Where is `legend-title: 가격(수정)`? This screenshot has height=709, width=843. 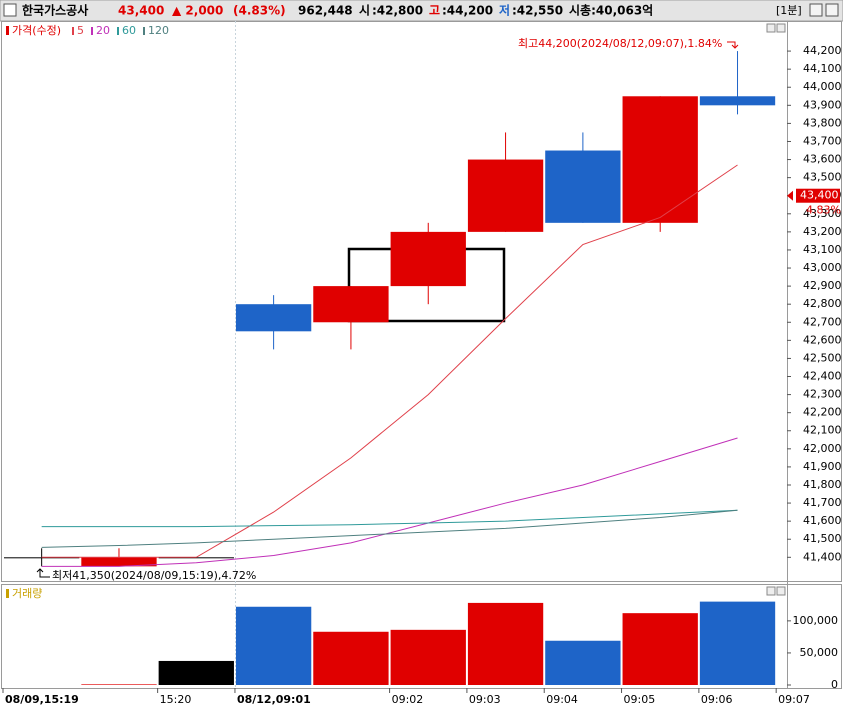
legend-title: 가격(수정) is located at coordinates (36, 30).